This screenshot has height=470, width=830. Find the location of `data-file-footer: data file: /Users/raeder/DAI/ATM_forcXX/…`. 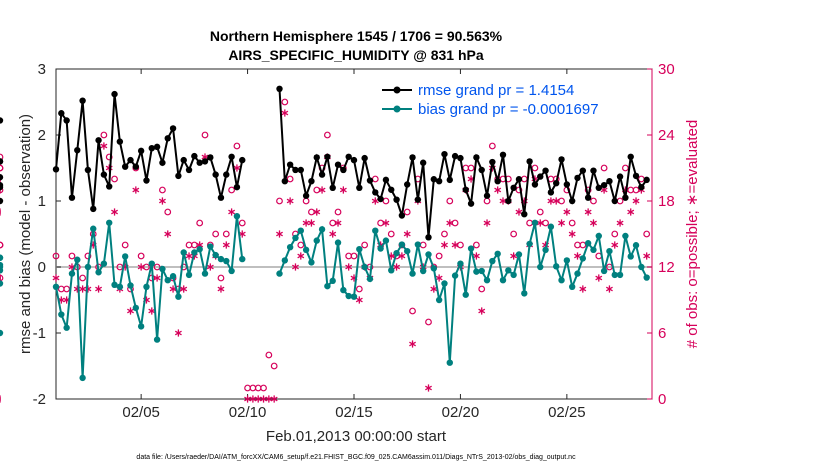

data-file-footer: data file: /Users/raeder/DAI/ATM_forcXX/… is located at coordinates (356, 457).